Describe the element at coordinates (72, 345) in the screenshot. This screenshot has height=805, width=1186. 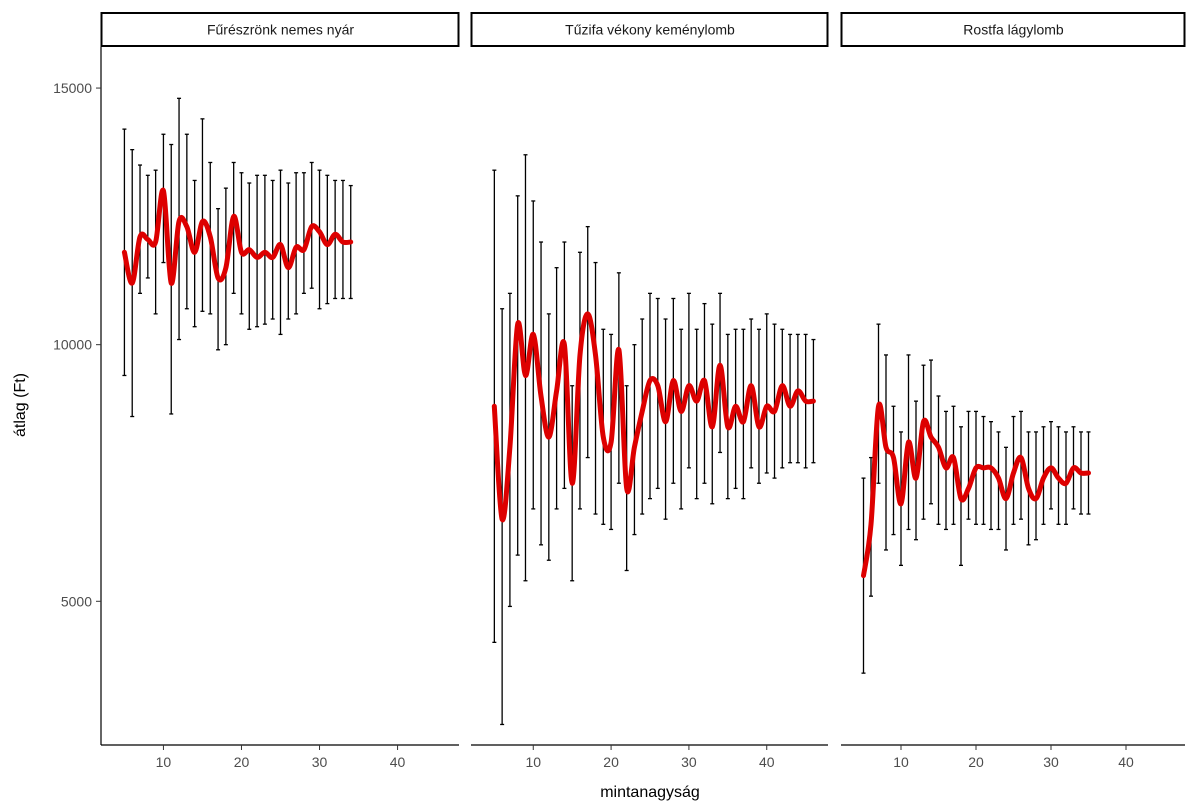
I see `y-tick-label: 10000` at that location.